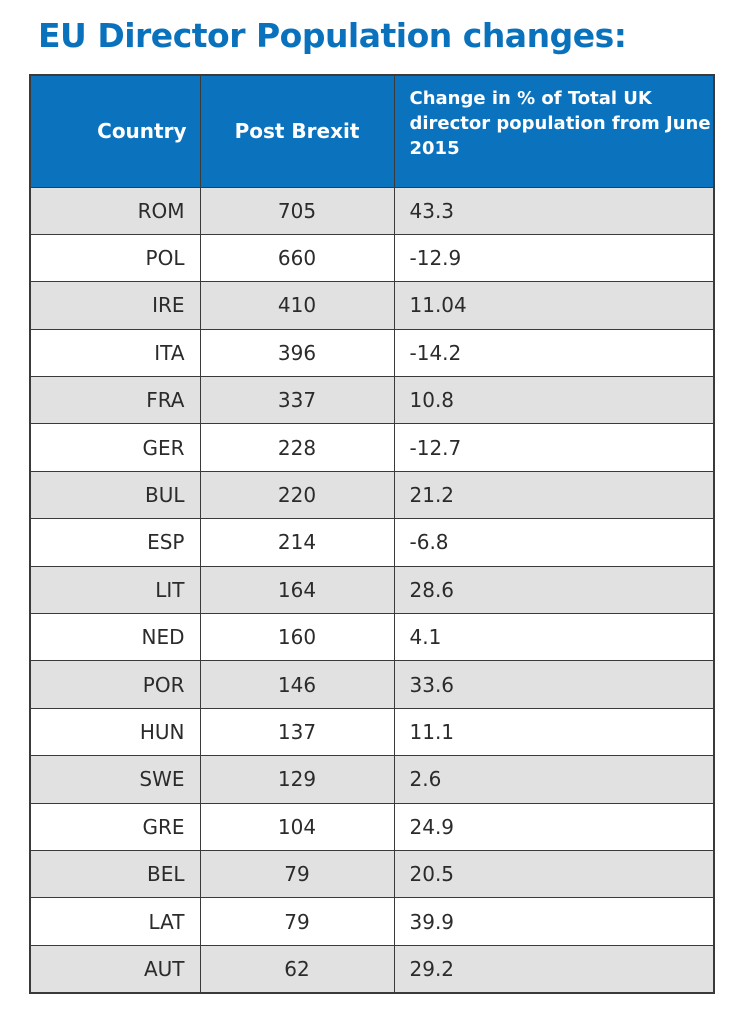 The height and width of the screenshot is (1024, 742). I want to click on table-row: FRA 337 10.8, so click(372, 400).